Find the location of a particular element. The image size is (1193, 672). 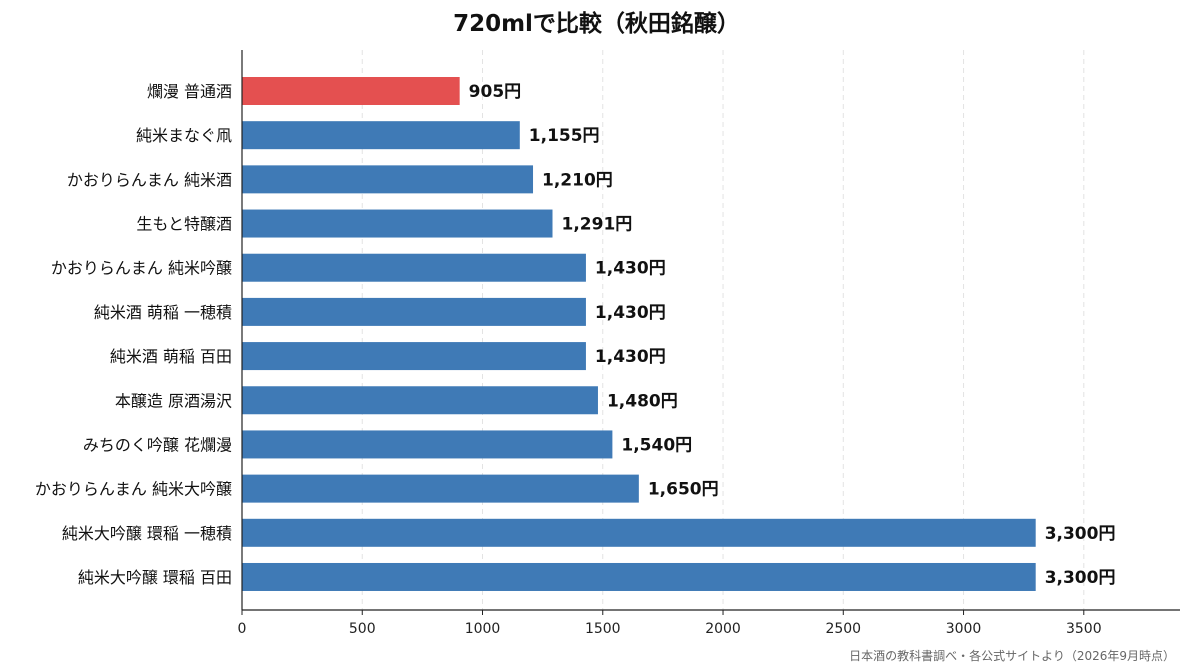

x-tick-label: 3500 is located at coordinates (1084, 629).